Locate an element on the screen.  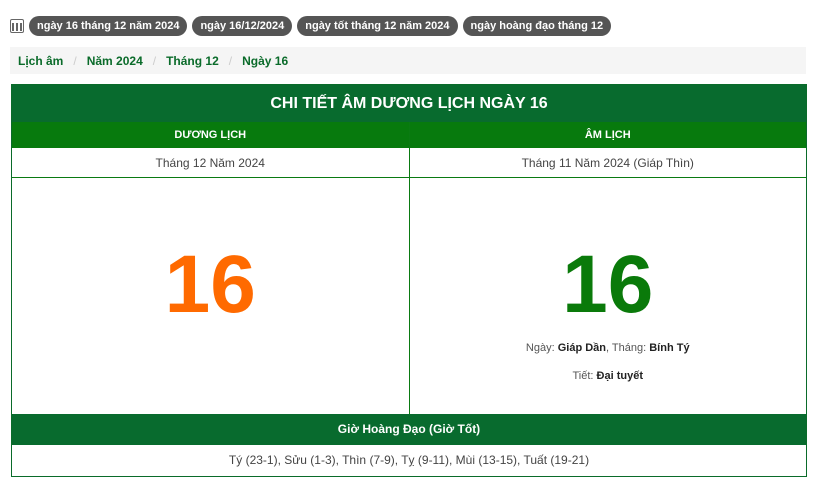
tag-link: ngày 16/12/2024 is located at coordinates (242, 26).